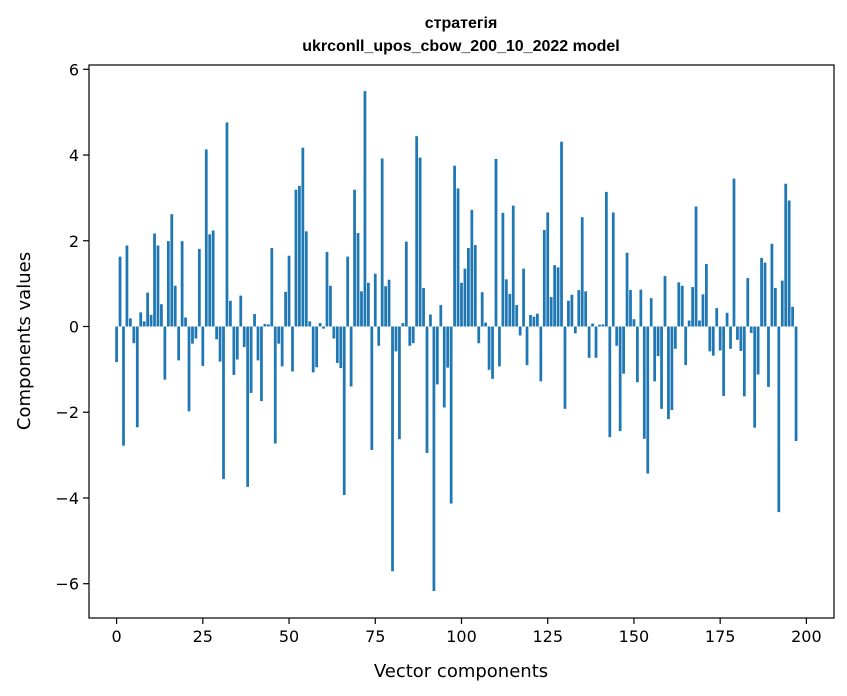  Describe the element at coordinates (24, 341) in the screenshot. I see `y-axis-label: Components values` at that location.